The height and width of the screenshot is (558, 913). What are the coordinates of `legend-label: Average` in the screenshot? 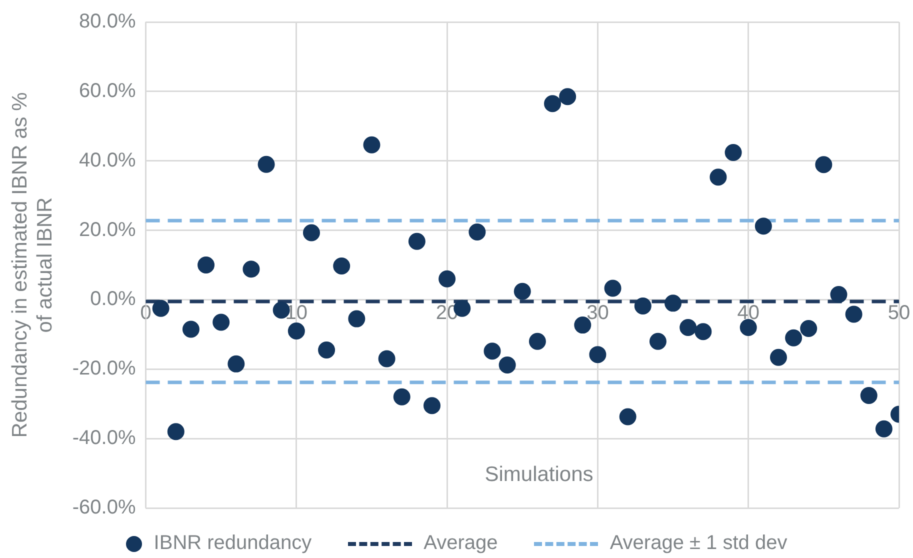 It's located at (461, 543).